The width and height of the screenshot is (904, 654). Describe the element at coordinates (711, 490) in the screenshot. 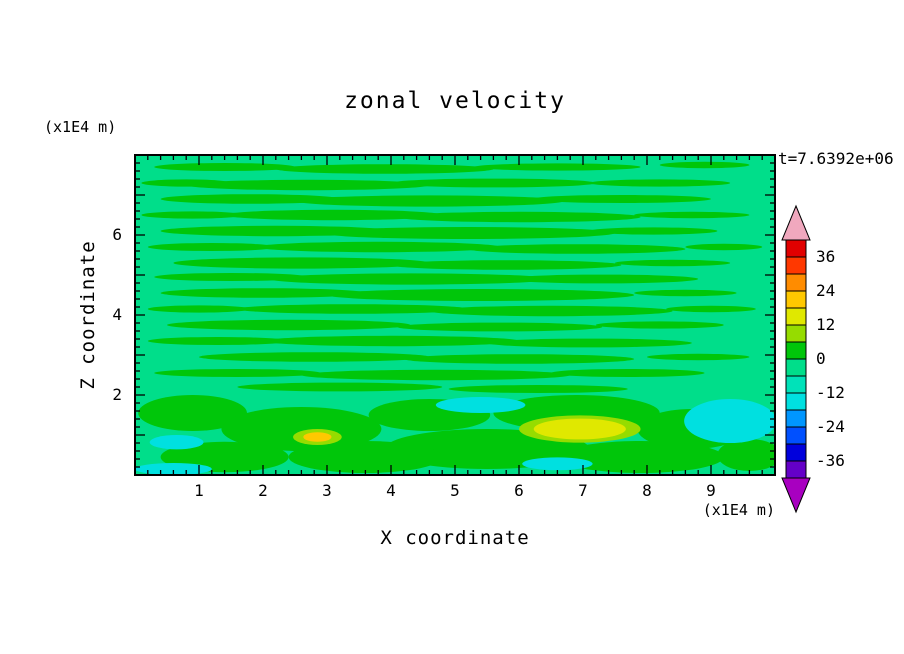

I see `x-tick-label: 9` at that location.